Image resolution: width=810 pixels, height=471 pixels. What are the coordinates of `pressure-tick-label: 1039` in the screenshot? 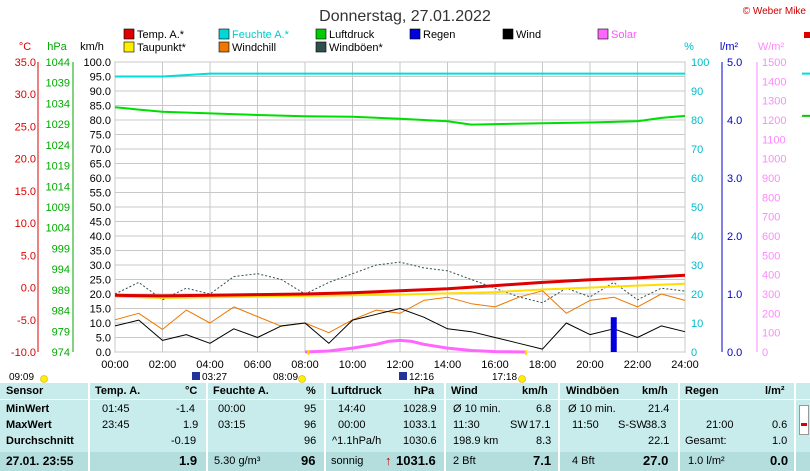 It's located at (58, 84).